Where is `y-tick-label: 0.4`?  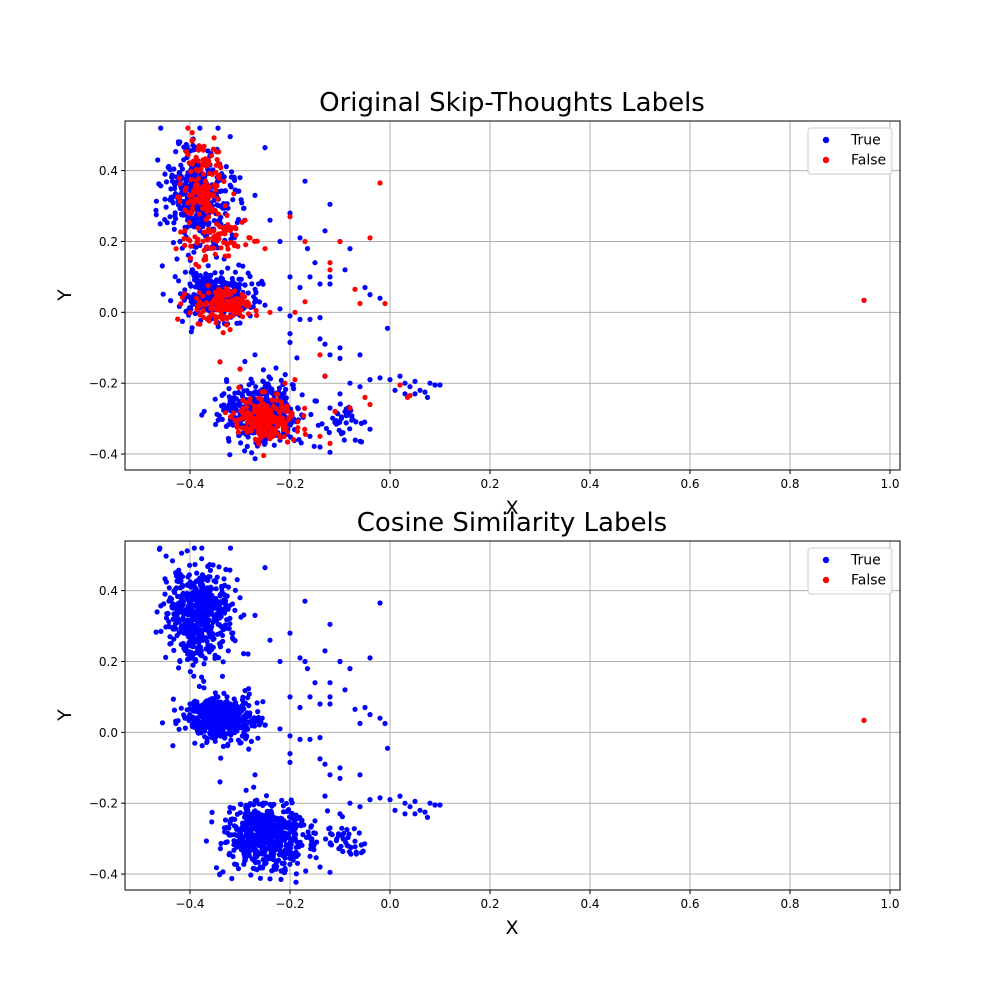
y-tick-label: 0.4 is located at coordinates (108, 171).